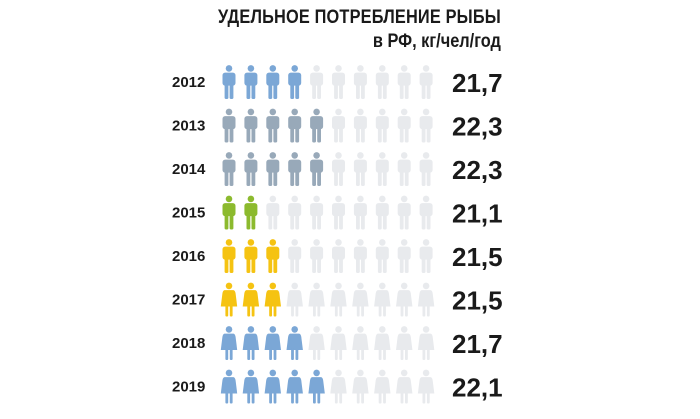 The width and height of the screenshot is (700, 419). I want to click on pictogram-row-2015: 2015 21,1, so click(337, 212).